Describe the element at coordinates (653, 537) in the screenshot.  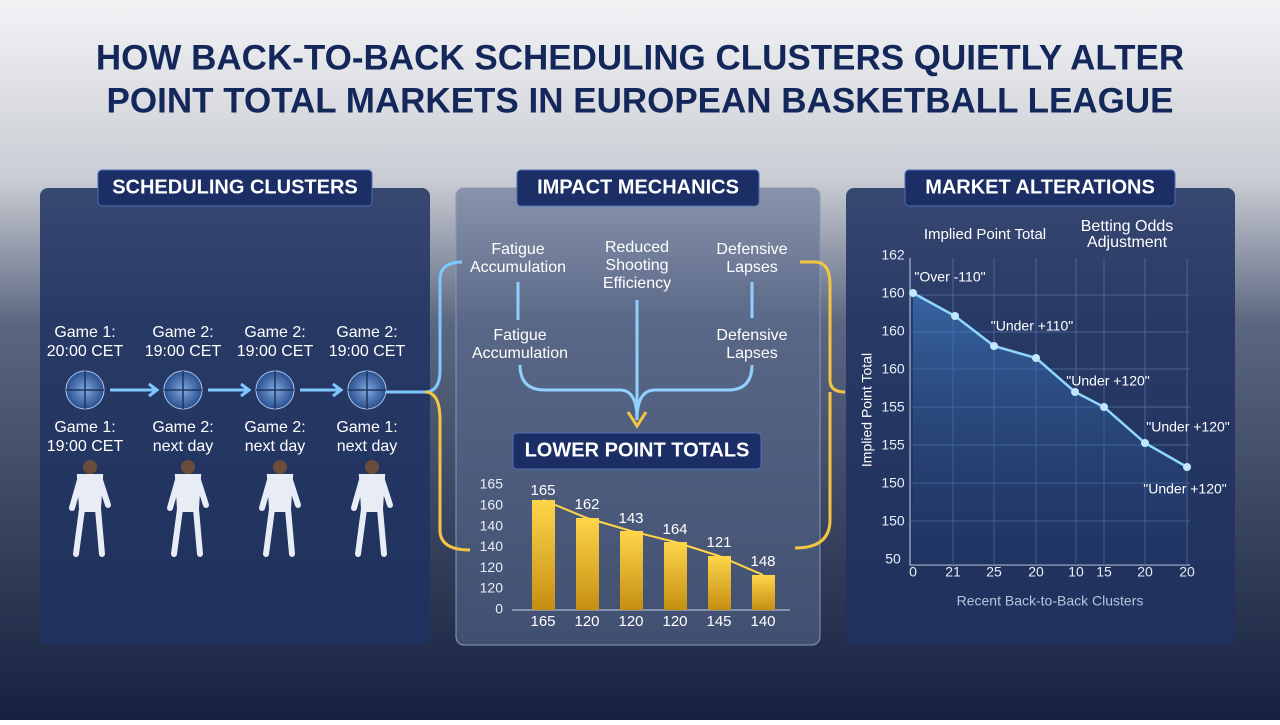
I see `trend` at that location.